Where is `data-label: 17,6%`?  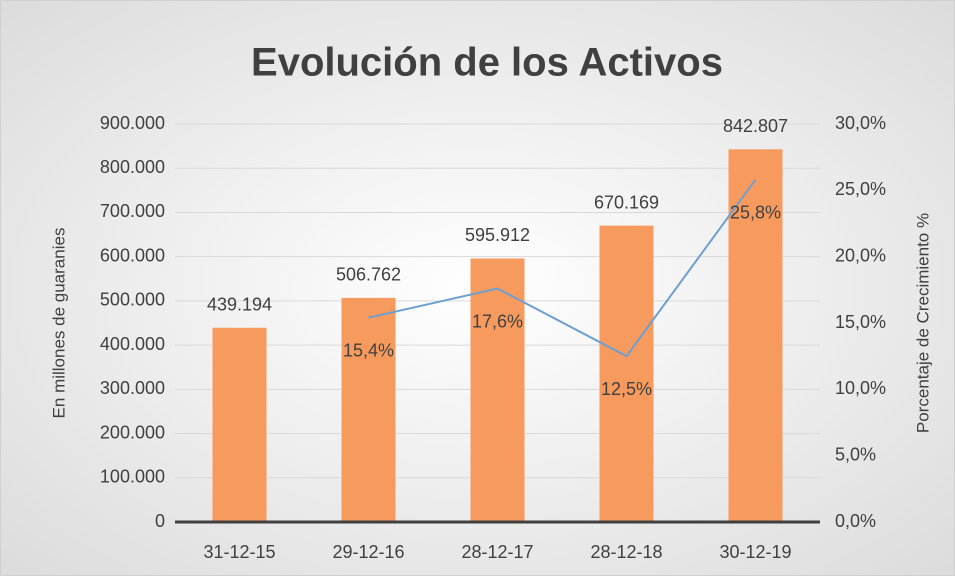 data-label: 17,6% is located at coordinates (497, 321).